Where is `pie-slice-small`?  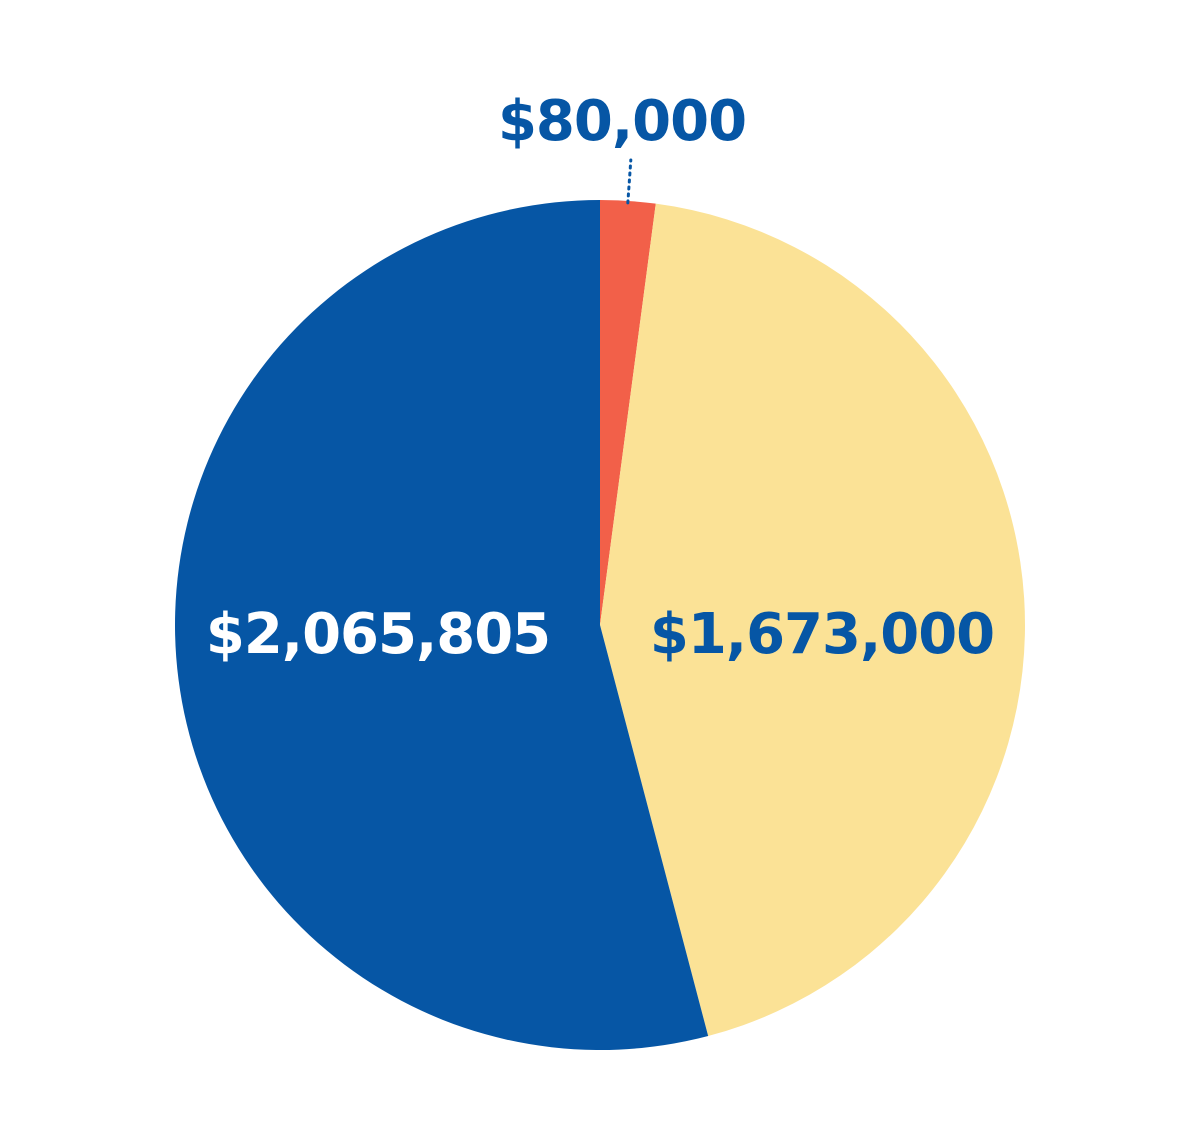
pie-slice-small is located at coordinates (628, 412).